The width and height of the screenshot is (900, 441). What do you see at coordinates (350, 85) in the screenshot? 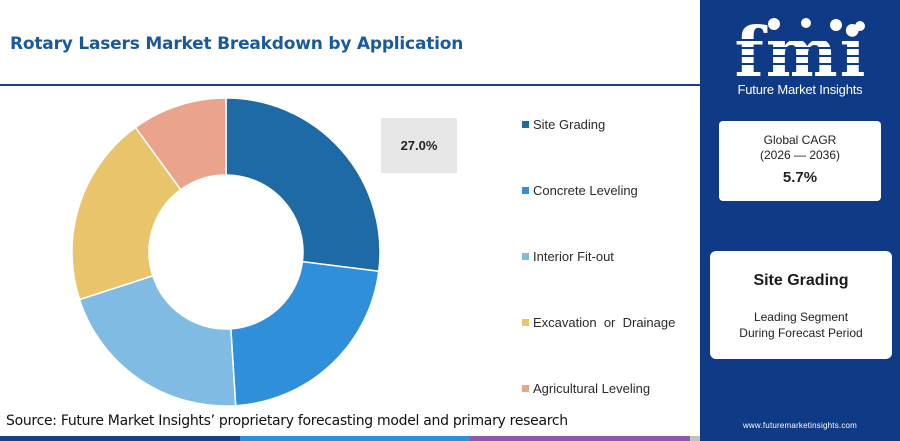
I see `title-divider` at bounding box center [350, 85].